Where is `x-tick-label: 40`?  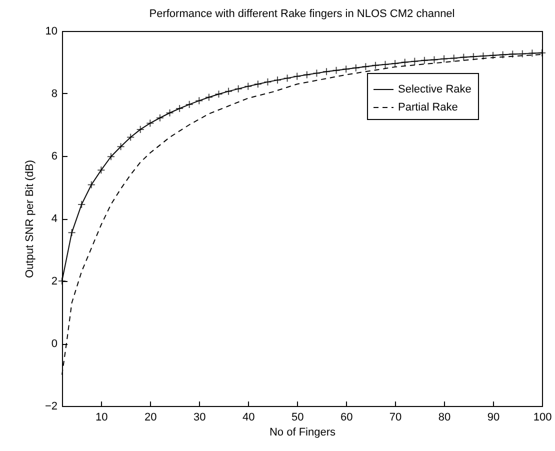
x-tick-label: 40 is located at coordinates (248, 418).